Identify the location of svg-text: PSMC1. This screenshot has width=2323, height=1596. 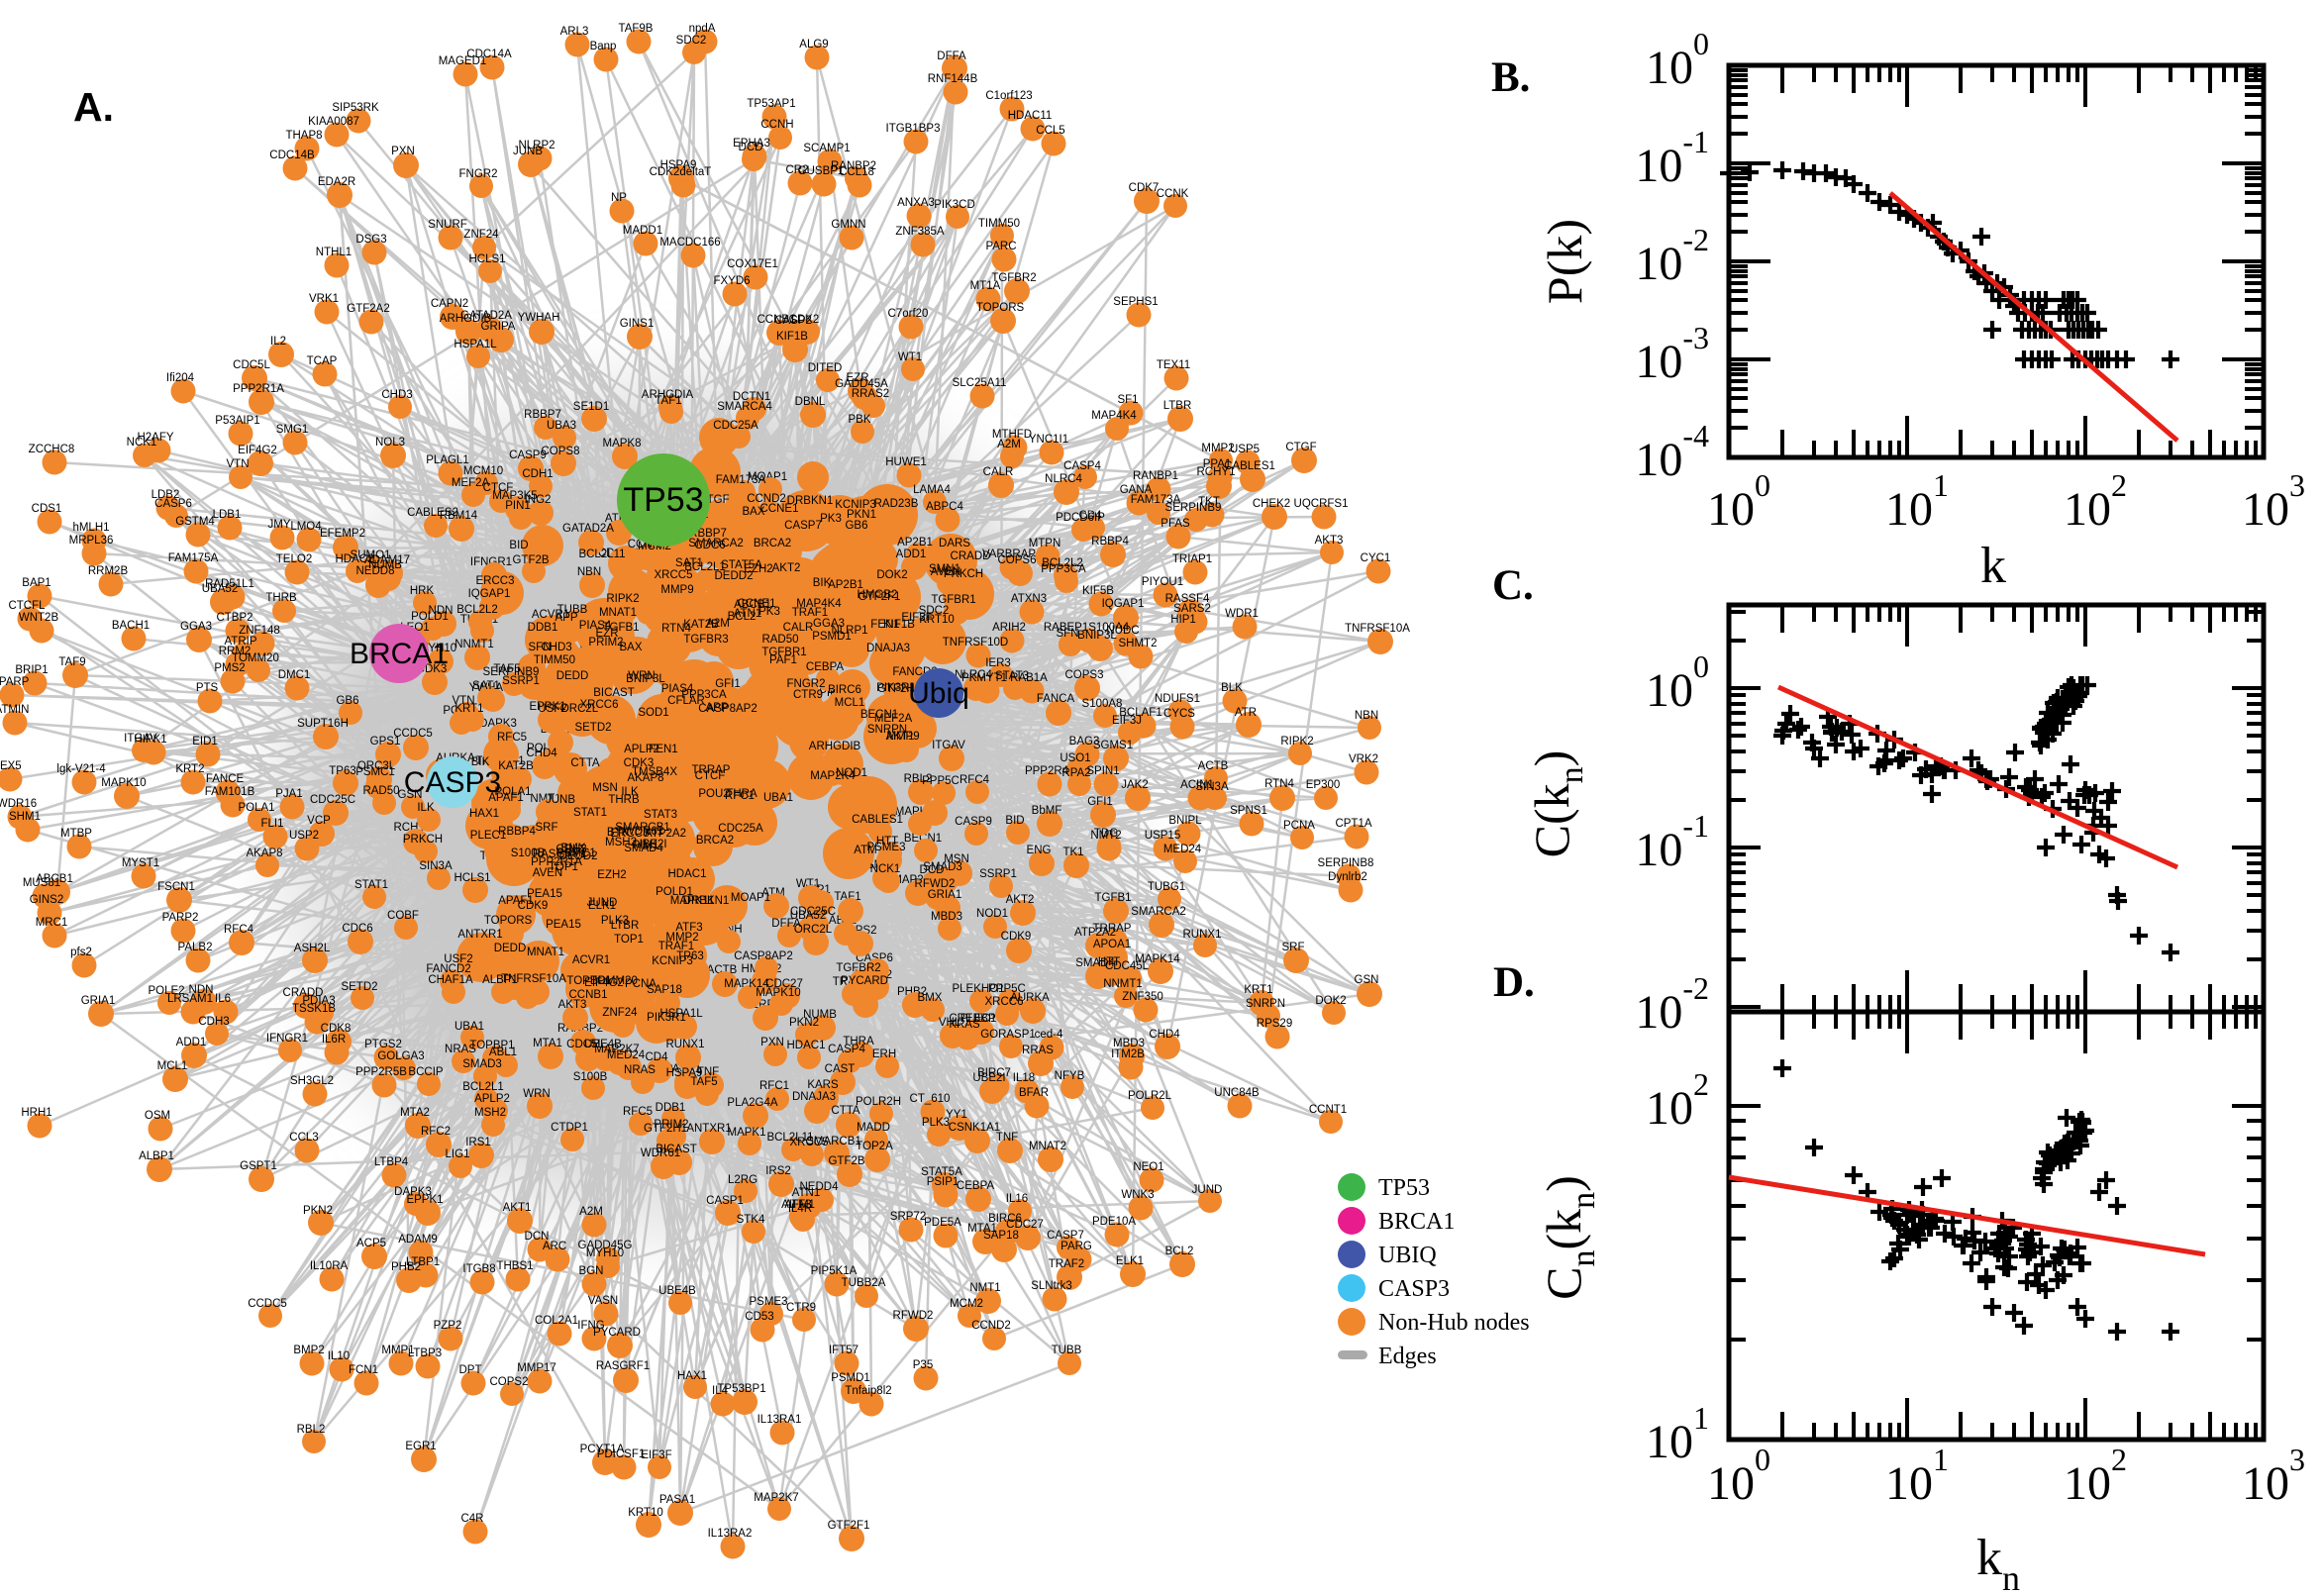
(375, 772).